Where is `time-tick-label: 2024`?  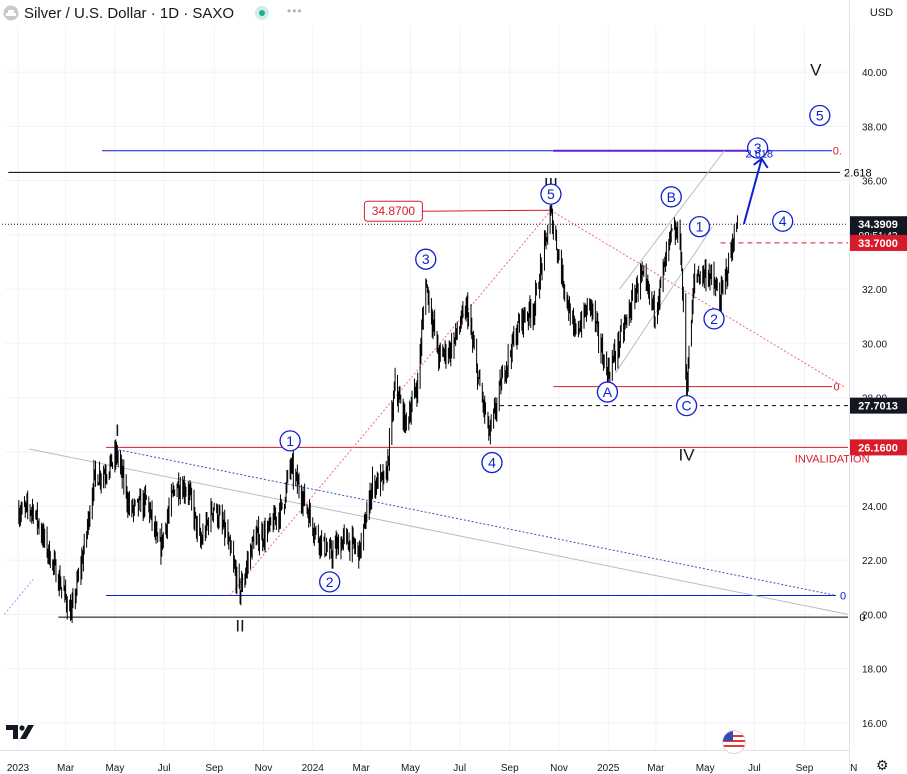
time-tick-label: 2024 is located at coordinates (313, 768).